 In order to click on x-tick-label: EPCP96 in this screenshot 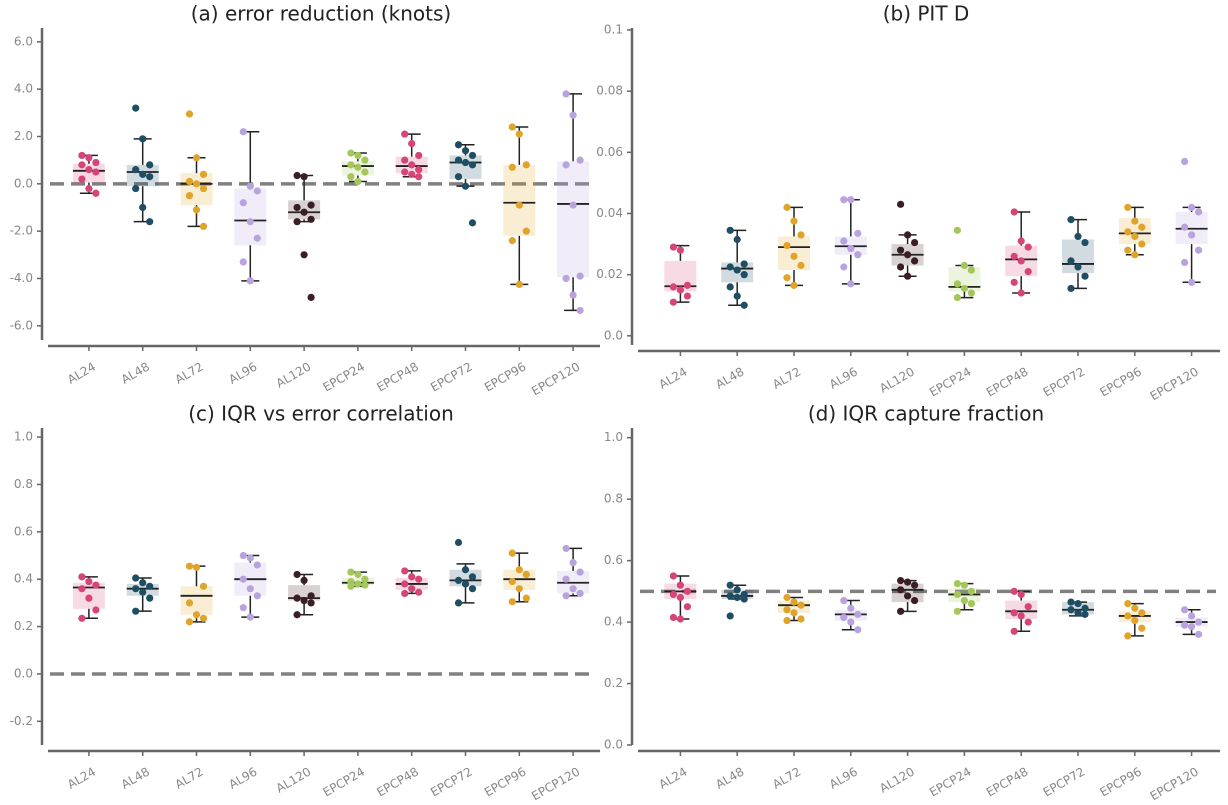, I will do `click(505, 782)`.